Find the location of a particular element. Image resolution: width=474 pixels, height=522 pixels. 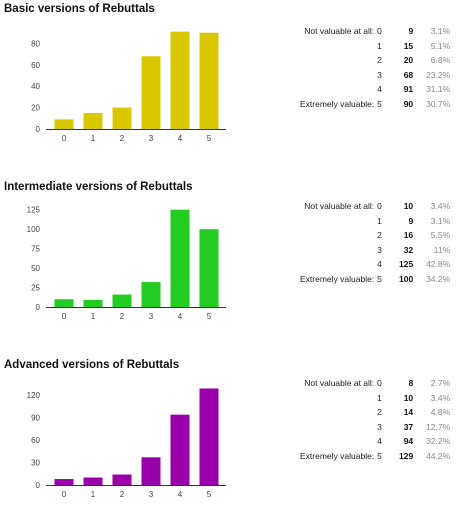

stat-count: 129 is located at coordinates (406, 455).